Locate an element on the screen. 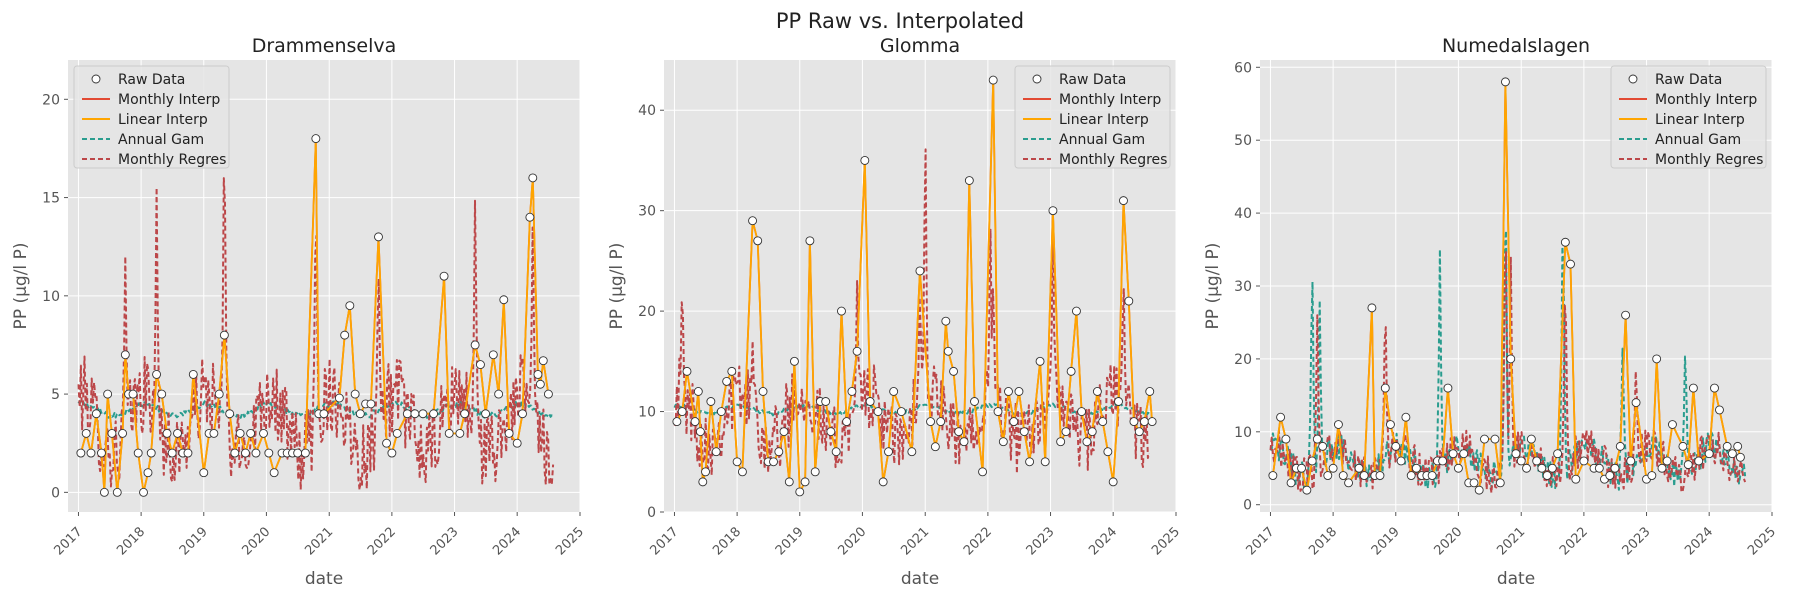  y-axis-label: PP (µg/l P) is located at coordinates (617, 286).